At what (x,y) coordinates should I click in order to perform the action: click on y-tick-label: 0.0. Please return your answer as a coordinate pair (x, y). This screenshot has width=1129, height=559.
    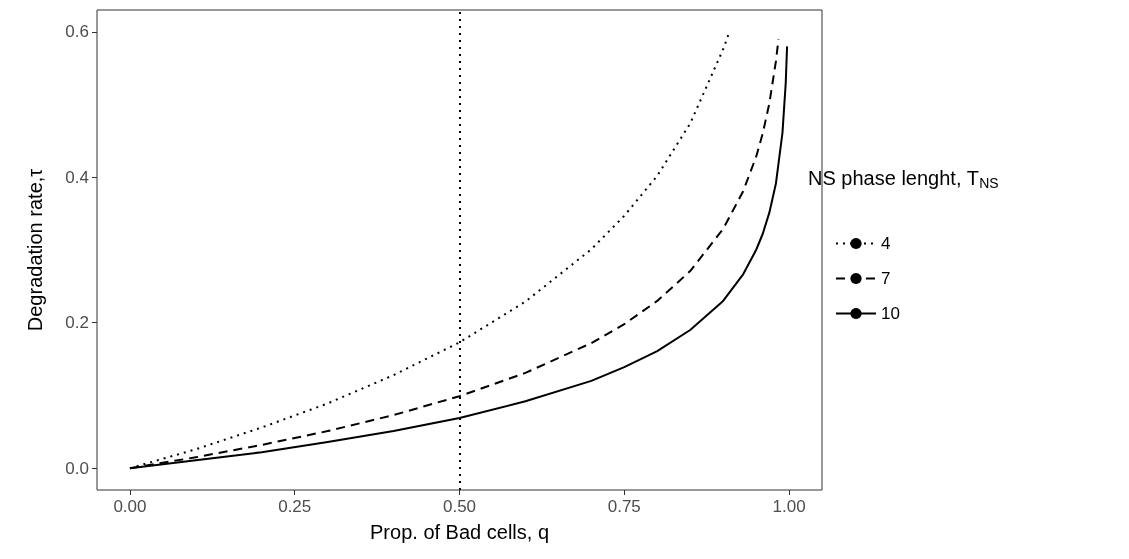
    Looking at the image, I should click on (77, 468).